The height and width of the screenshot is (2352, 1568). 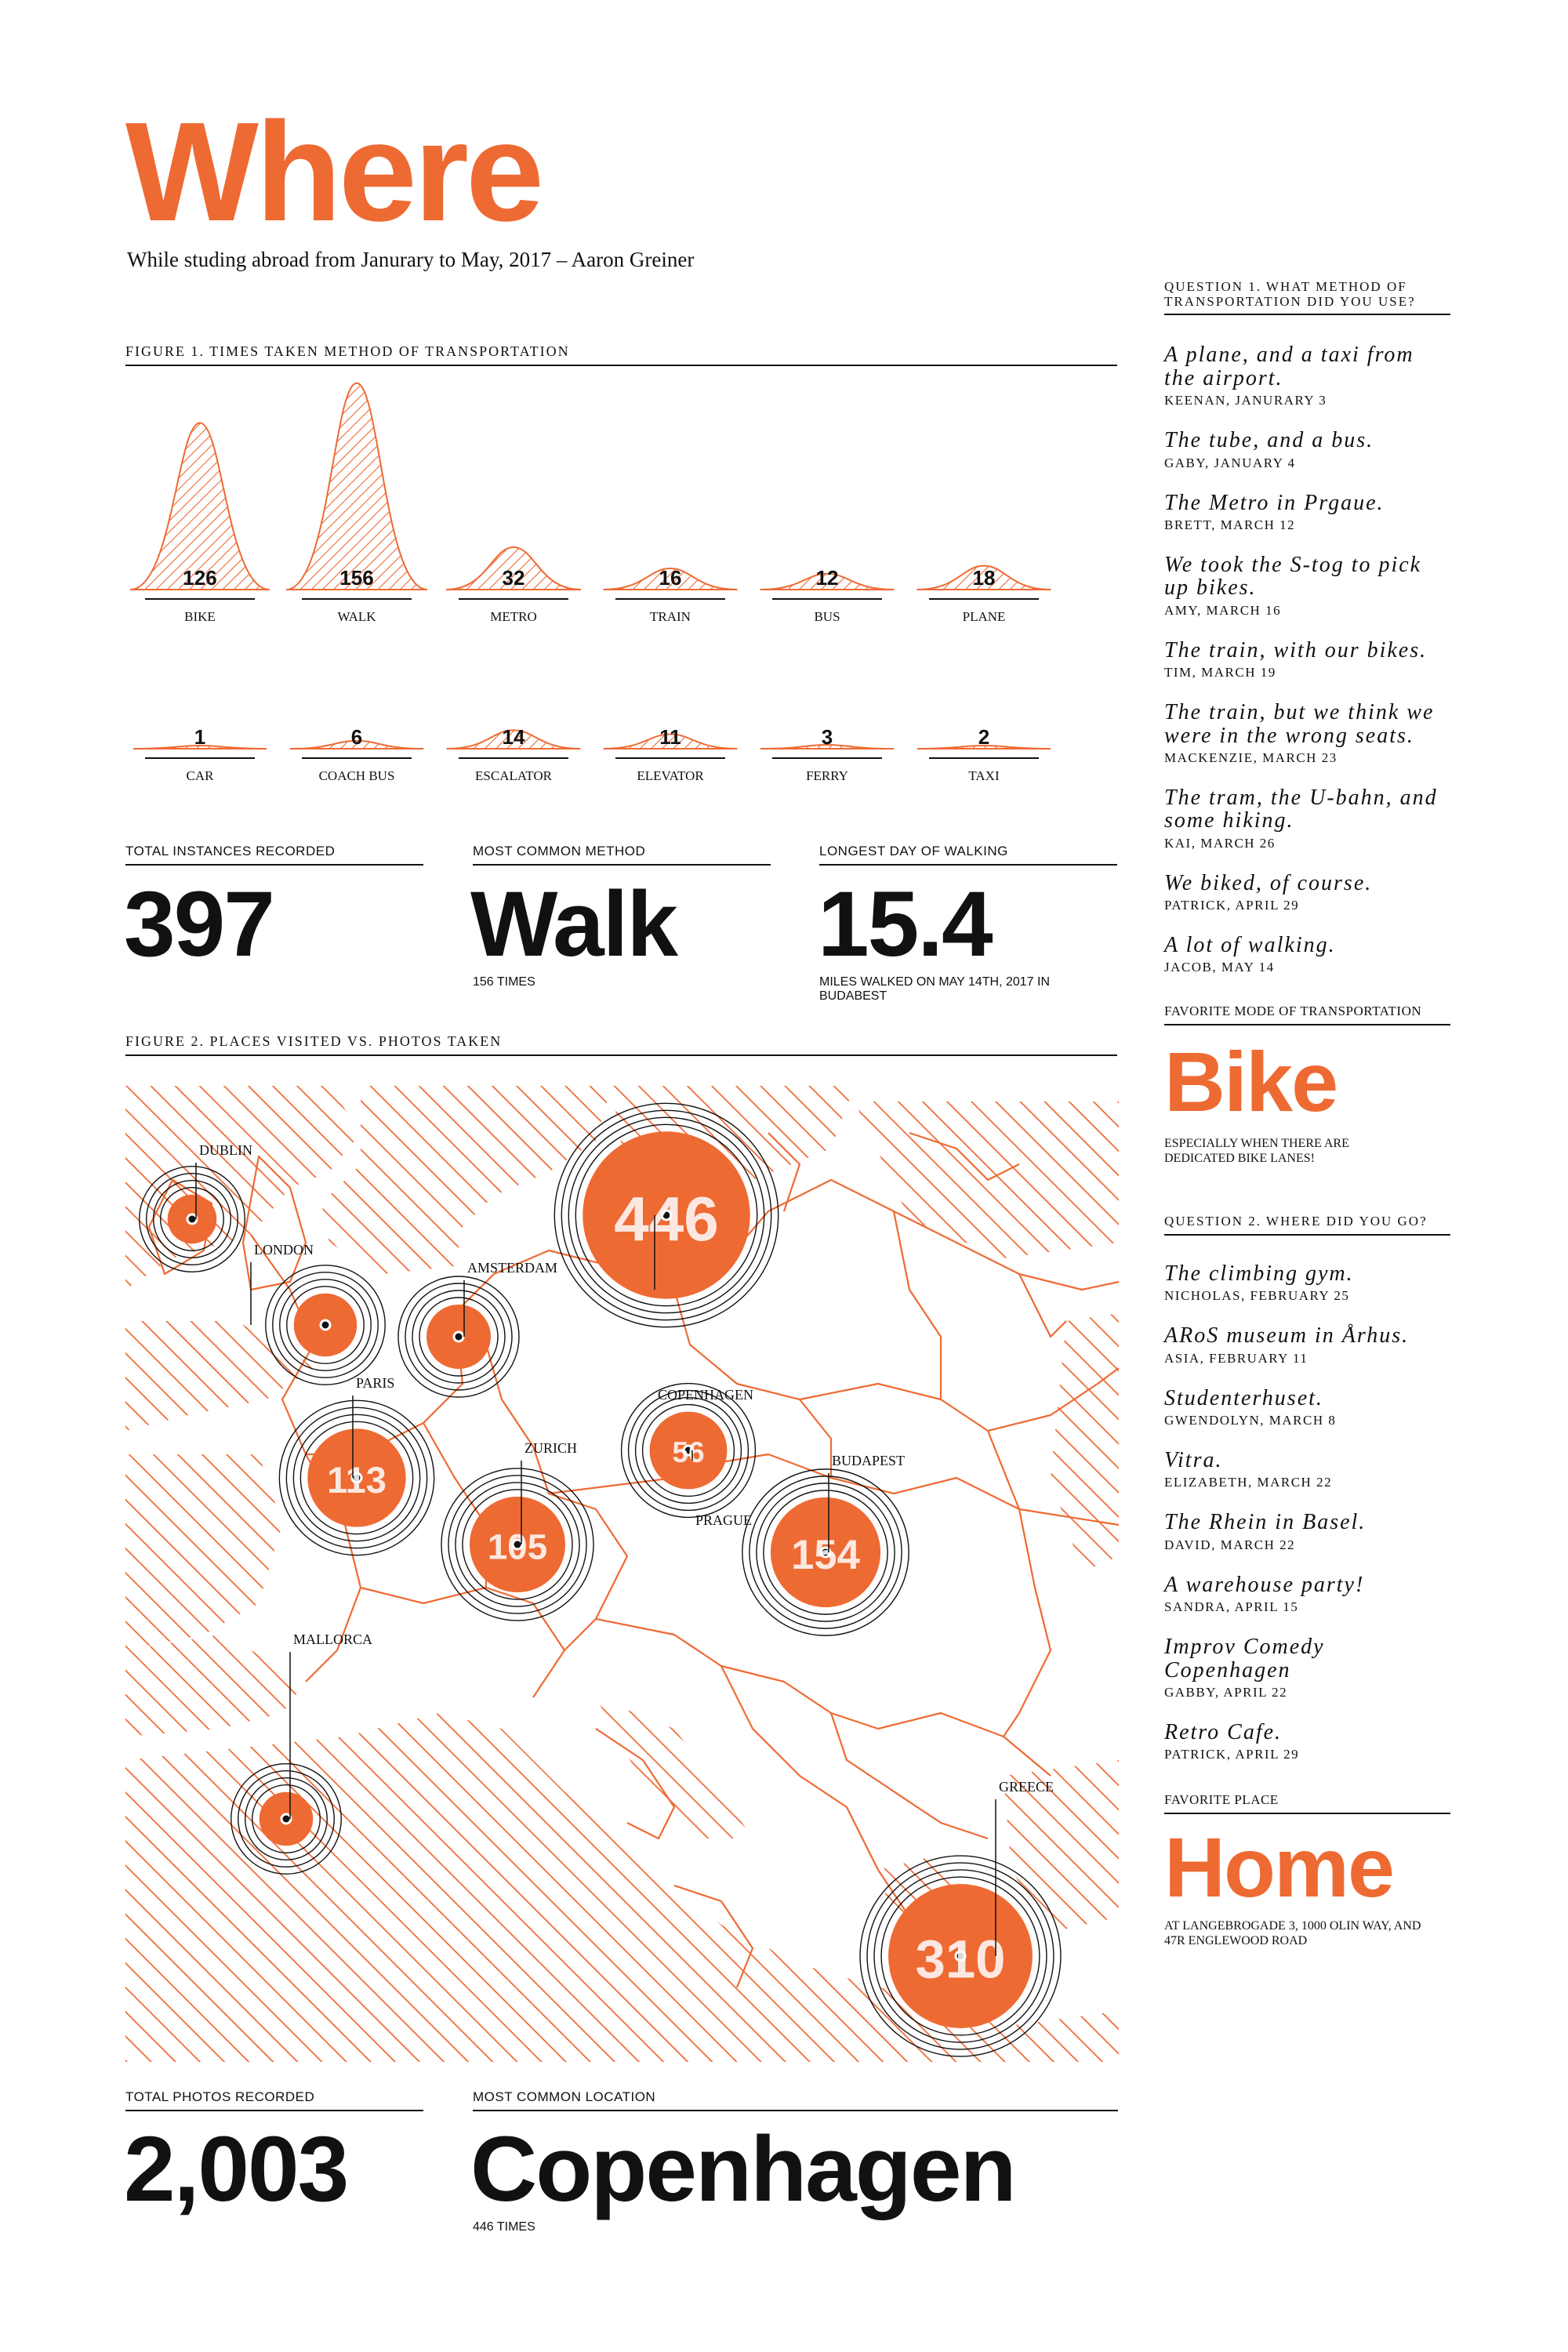 I want to click on longest-walk-label: LONGEST DAY OF WALKING, so click(x=968, y=855).